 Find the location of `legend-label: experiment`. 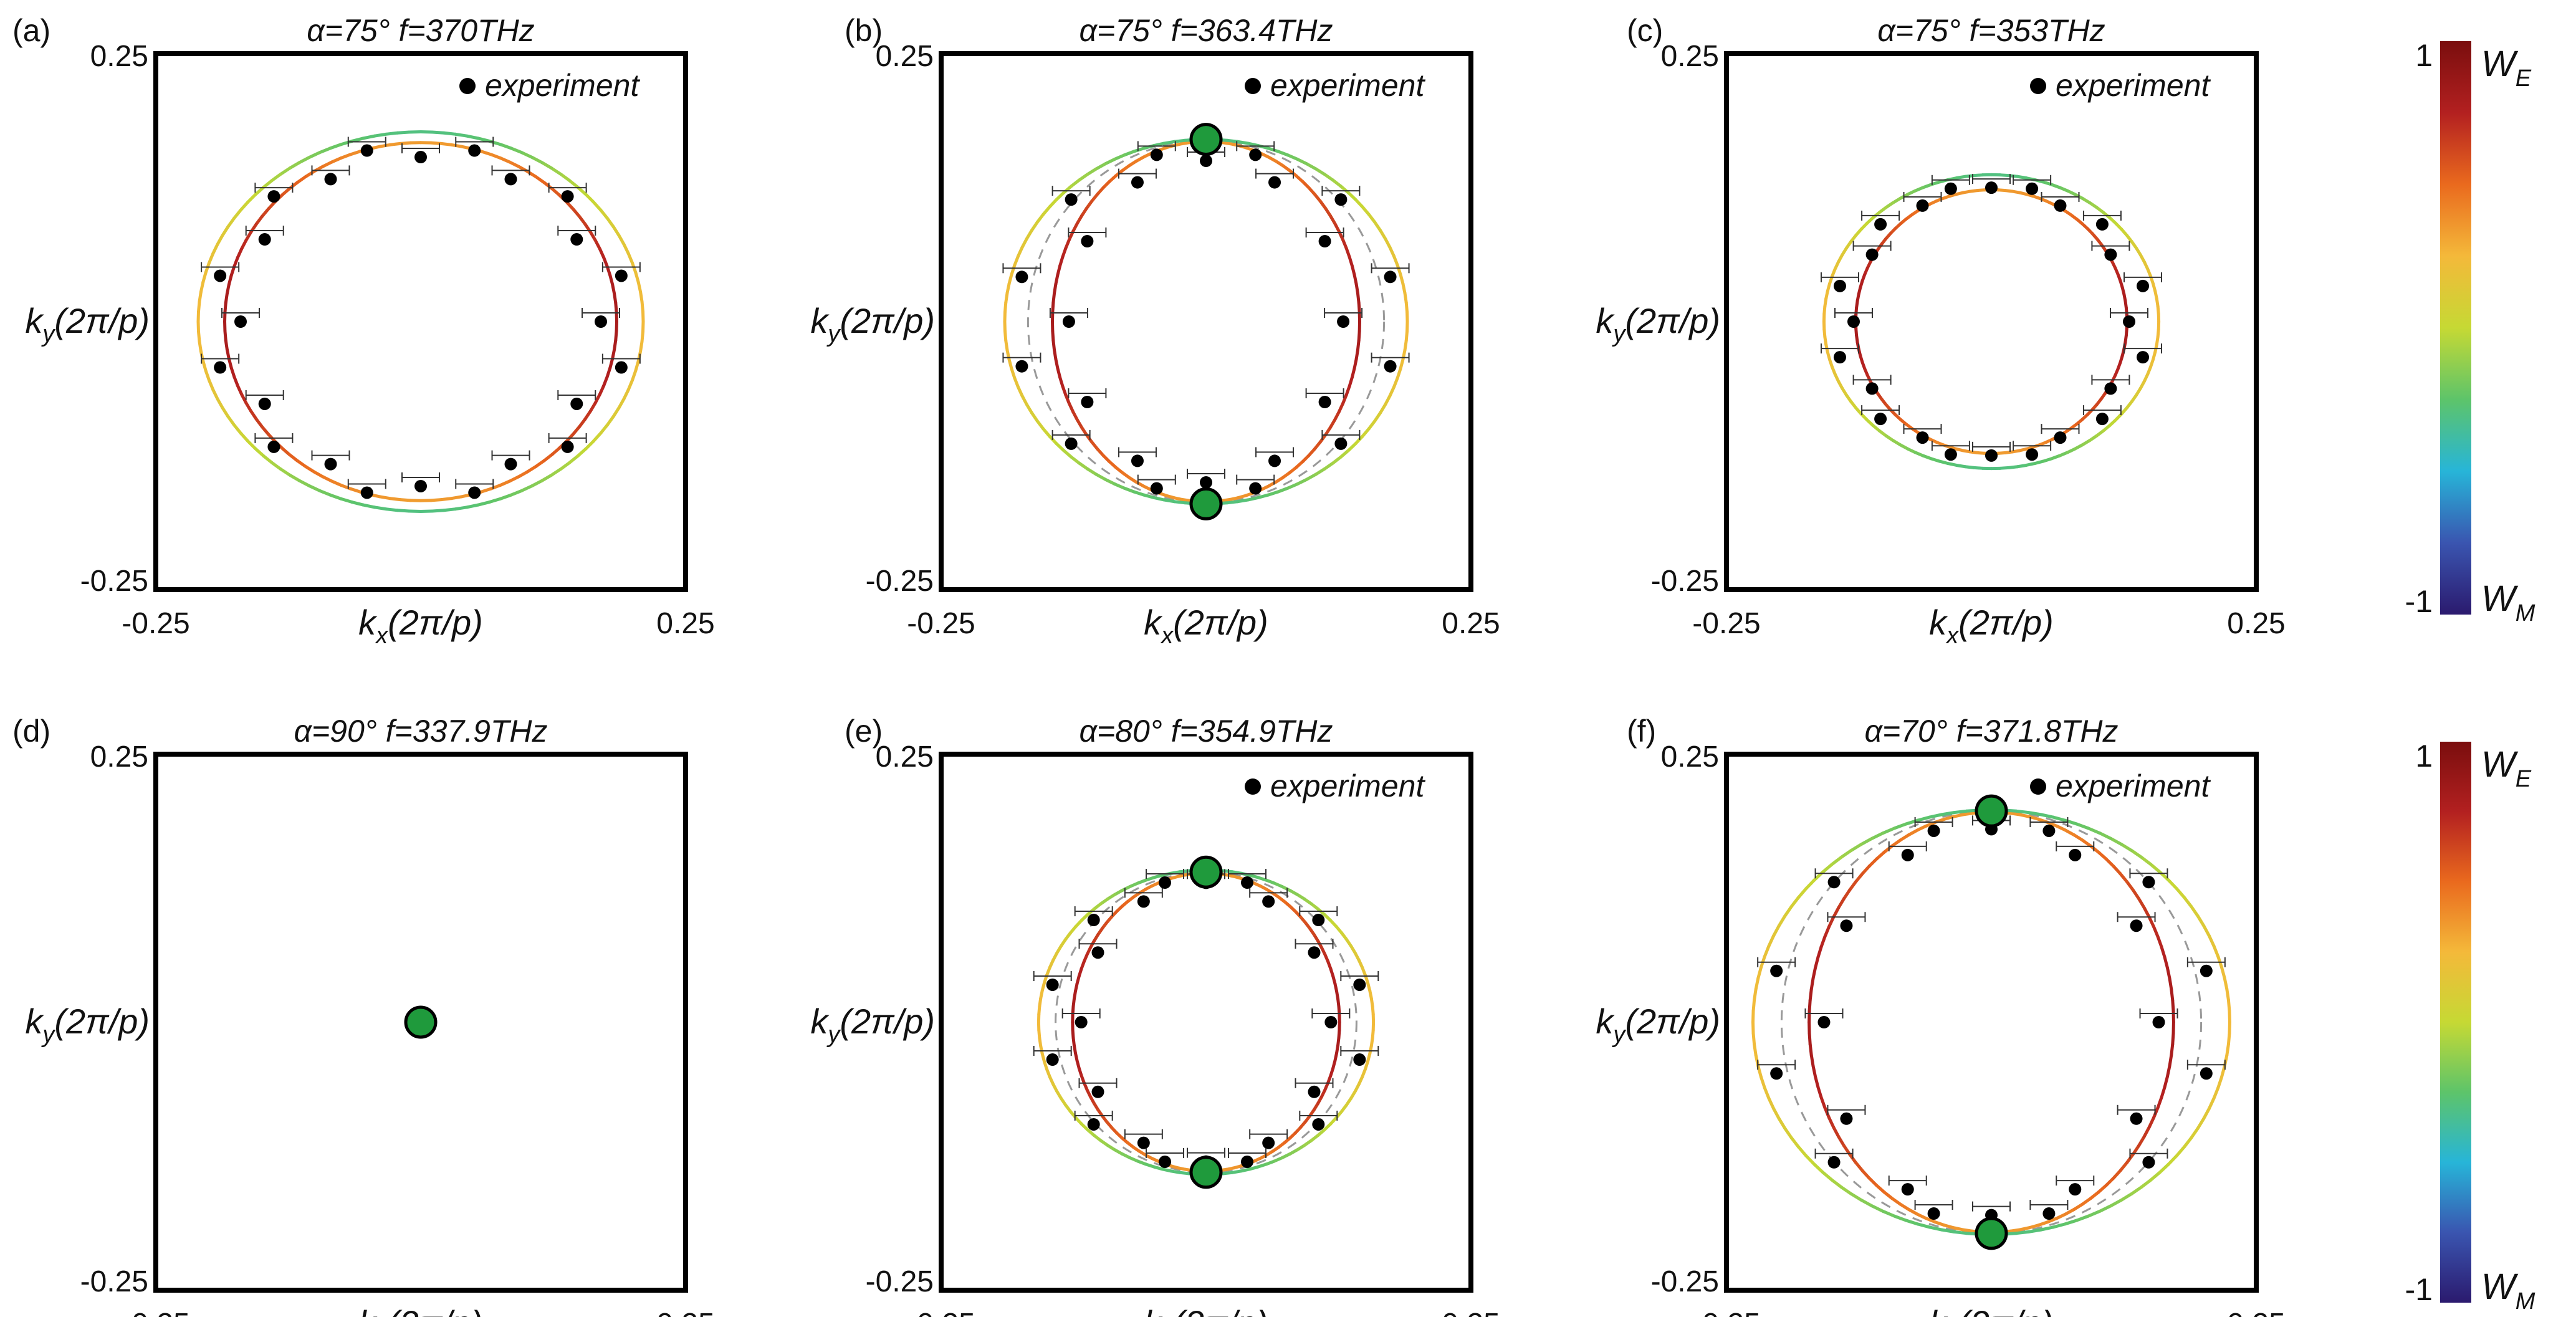

legend-label: experiment is located at coordinates (1348, 85).